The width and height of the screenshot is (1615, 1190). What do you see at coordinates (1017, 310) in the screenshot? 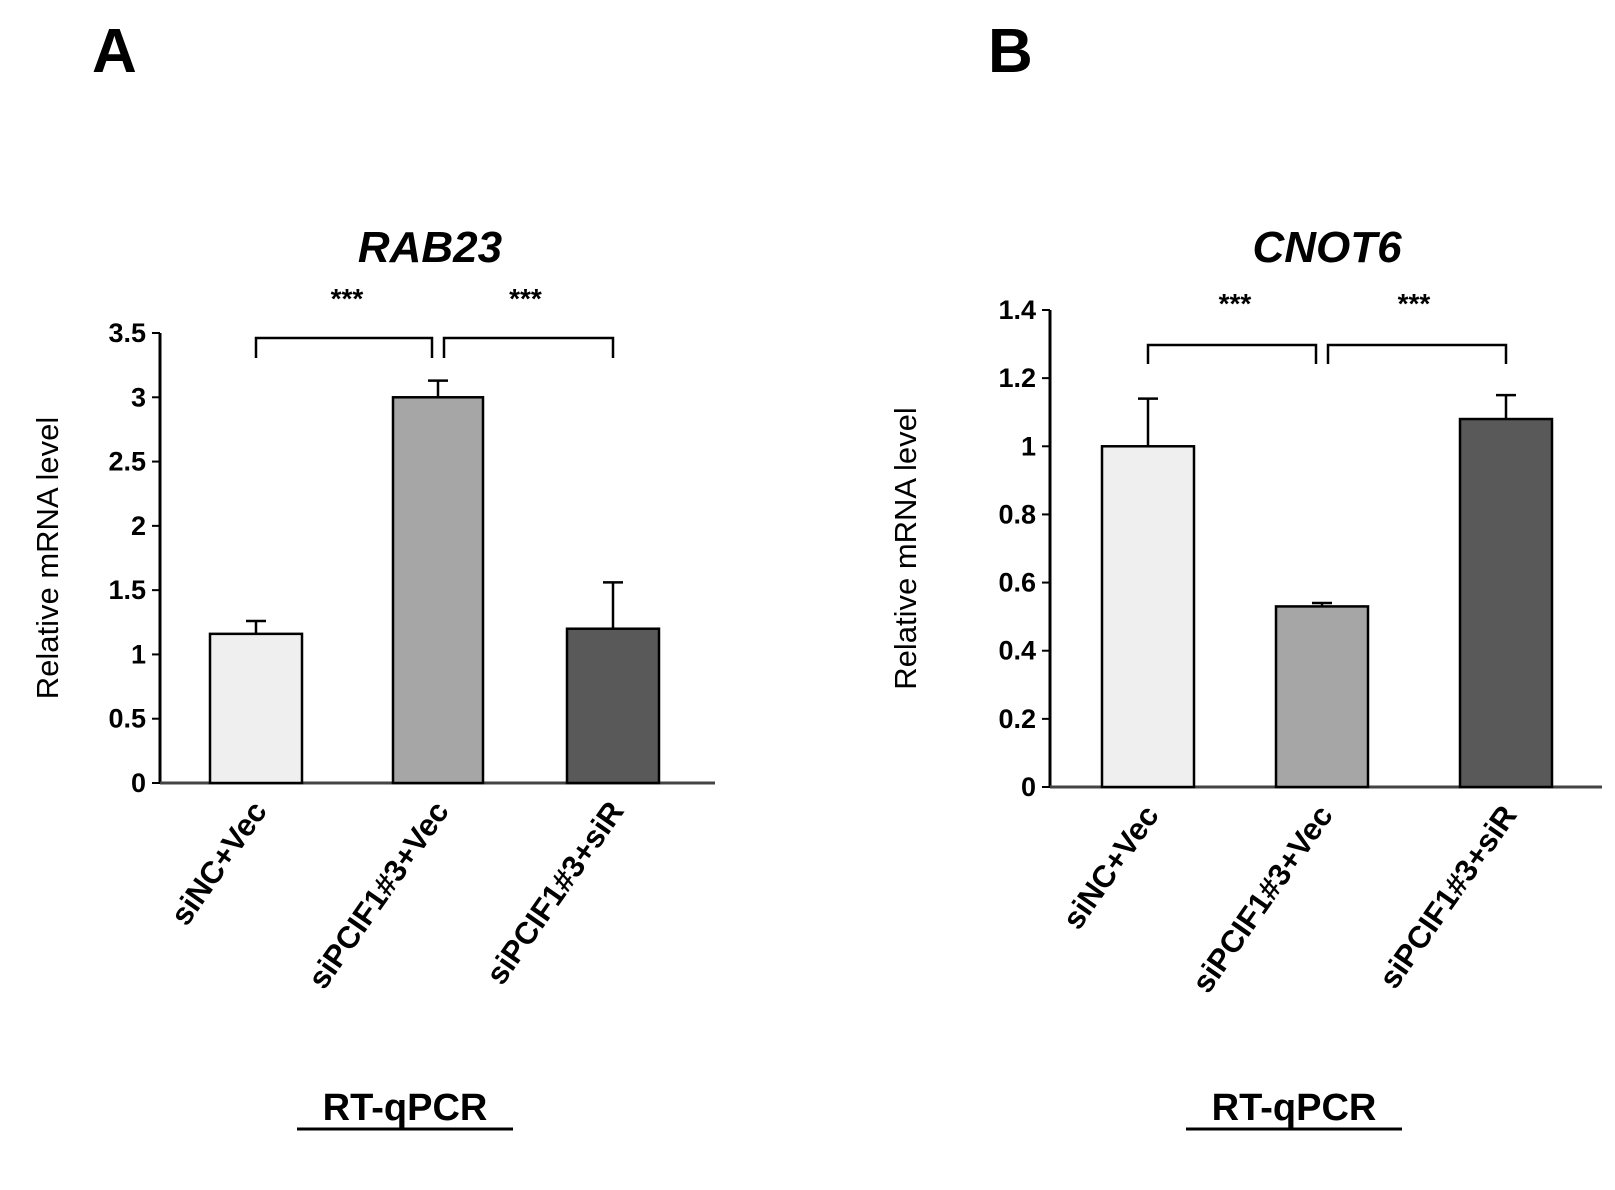
I see `y-tick-label: 1.4` at bounding box center [1017, 310].